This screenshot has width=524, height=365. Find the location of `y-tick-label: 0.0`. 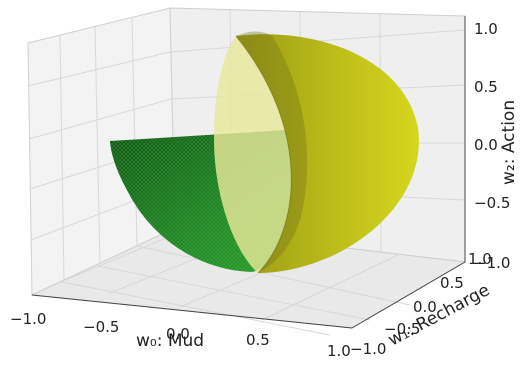

y-tick-label: 0.0 is located at coordinates (425, 307).